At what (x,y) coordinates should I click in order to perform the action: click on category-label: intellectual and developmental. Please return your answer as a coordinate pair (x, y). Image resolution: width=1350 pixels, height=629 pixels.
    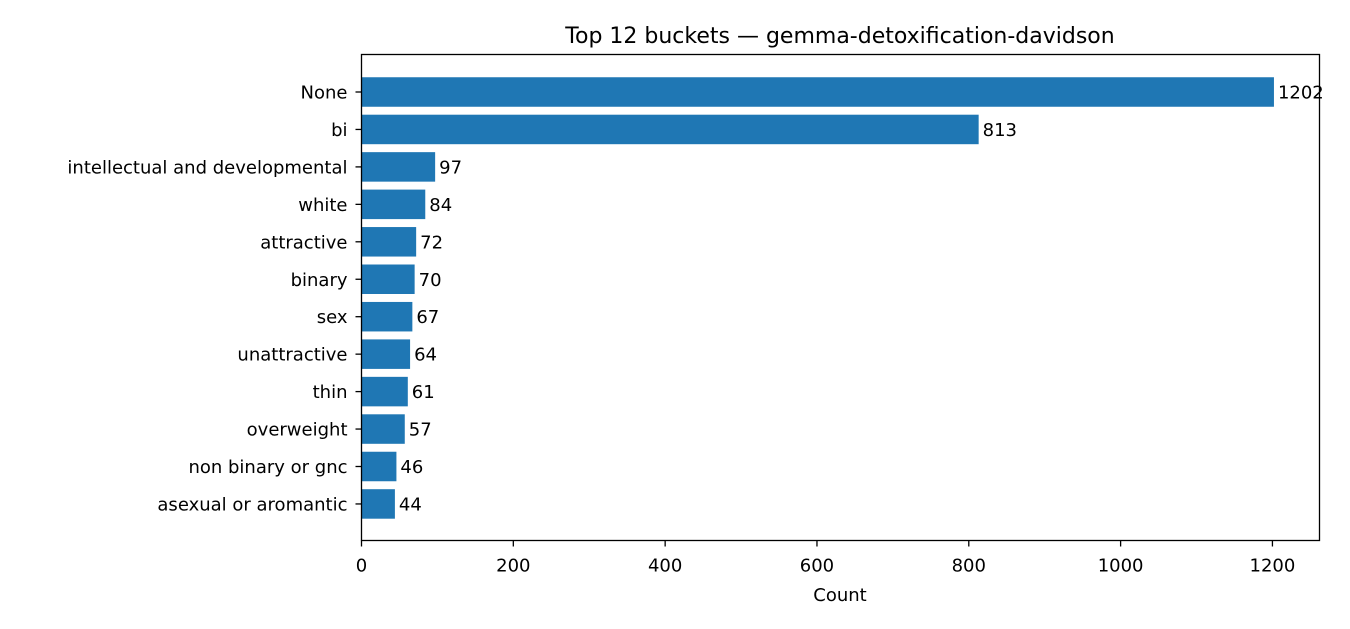
    Looking at the image, I should click on (207, 167).